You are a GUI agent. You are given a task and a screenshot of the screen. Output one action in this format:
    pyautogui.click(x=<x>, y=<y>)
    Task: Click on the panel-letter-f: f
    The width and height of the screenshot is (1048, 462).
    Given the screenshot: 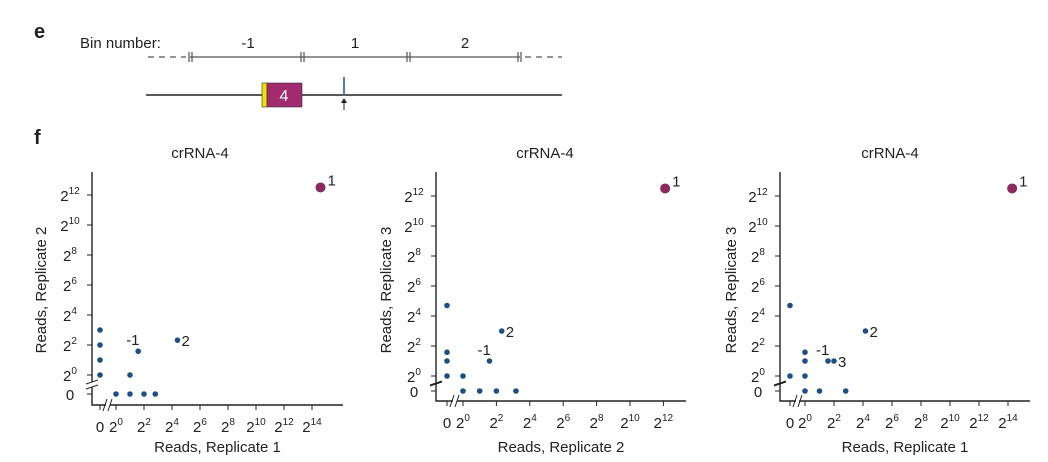 What is the action you would take?
    pyautogui.click(x=37, y=138)
    